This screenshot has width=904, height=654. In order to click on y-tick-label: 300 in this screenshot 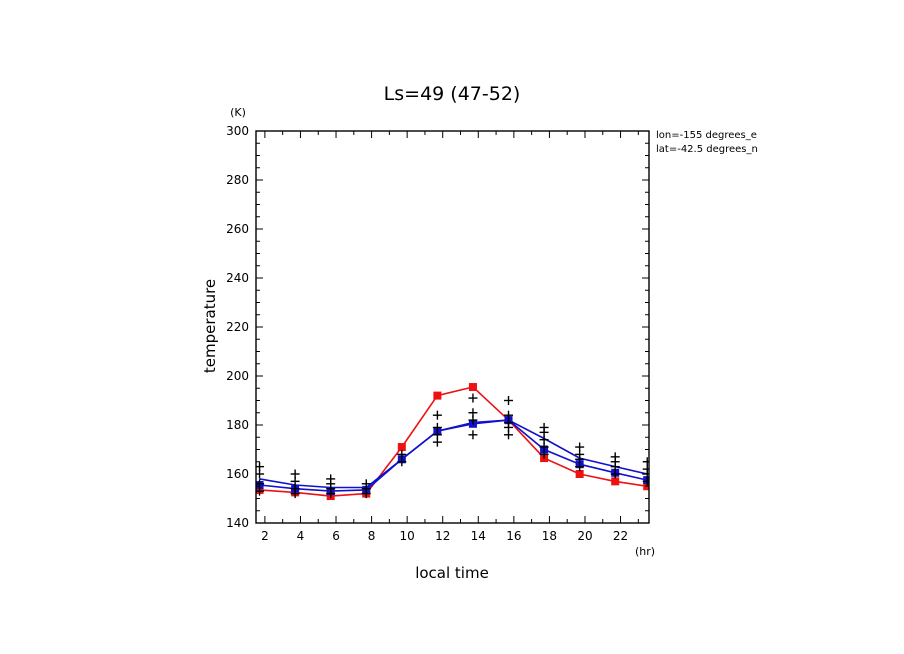, I will do `click(237, 131)`.